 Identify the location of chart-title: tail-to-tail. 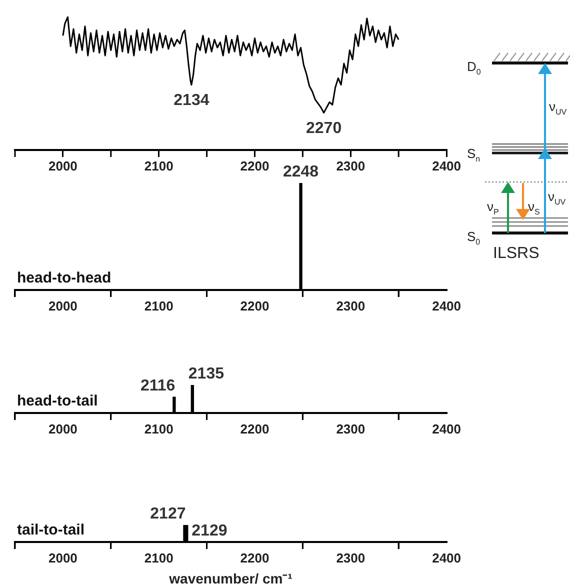
(50, 530).